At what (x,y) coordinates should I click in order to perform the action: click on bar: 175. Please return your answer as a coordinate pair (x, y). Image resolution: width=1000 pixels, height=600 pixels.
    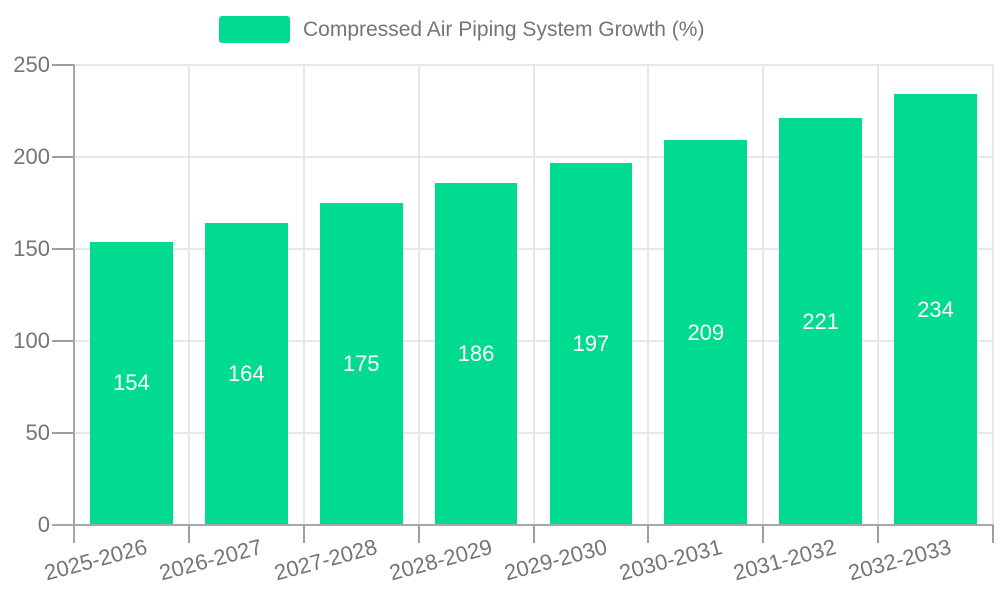
    Looking at the image, I should click on (361, 364).